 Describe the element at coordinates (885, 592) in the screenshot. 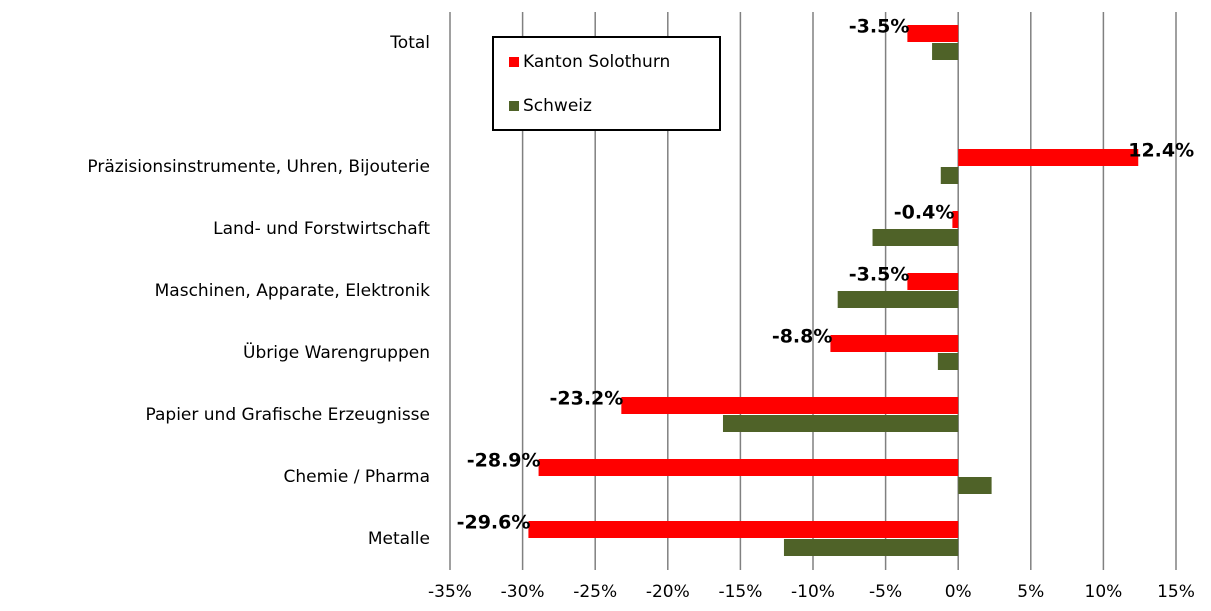

I see `x-tick-label: -5%` at that location.